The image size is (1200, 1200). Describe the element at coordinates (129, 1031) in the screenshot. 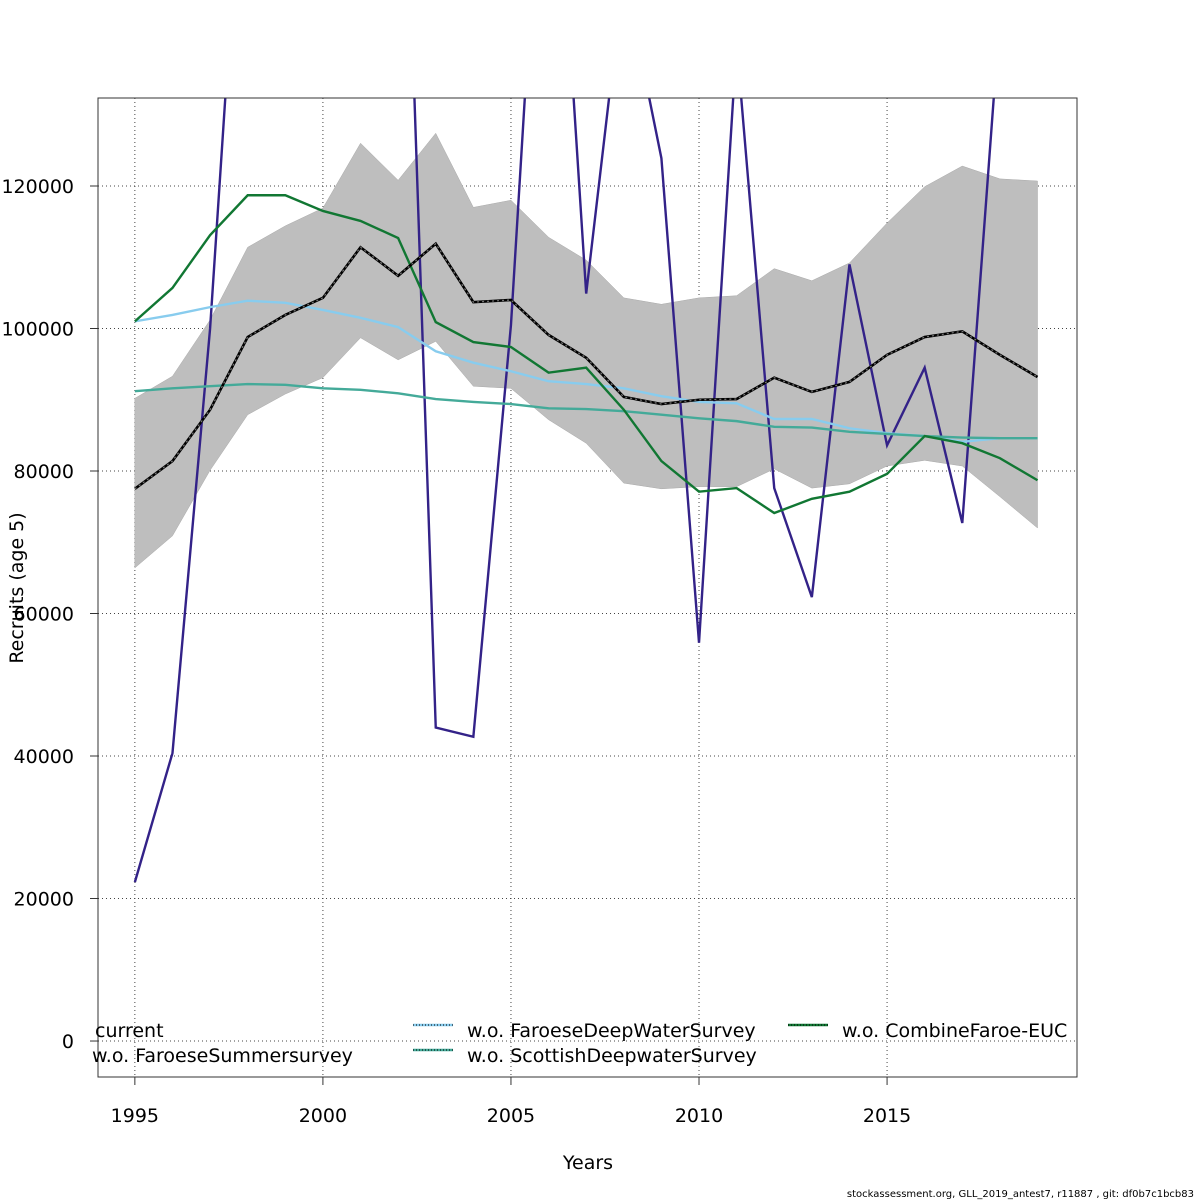

I see `legend-label: current` at that location.